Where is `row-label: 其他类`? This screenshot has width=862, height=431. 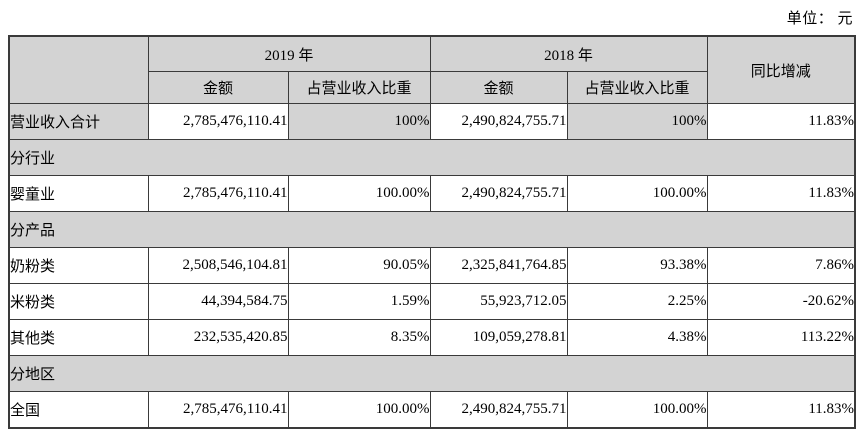
row-label: 其他类 is located at coordinates (78, 337).